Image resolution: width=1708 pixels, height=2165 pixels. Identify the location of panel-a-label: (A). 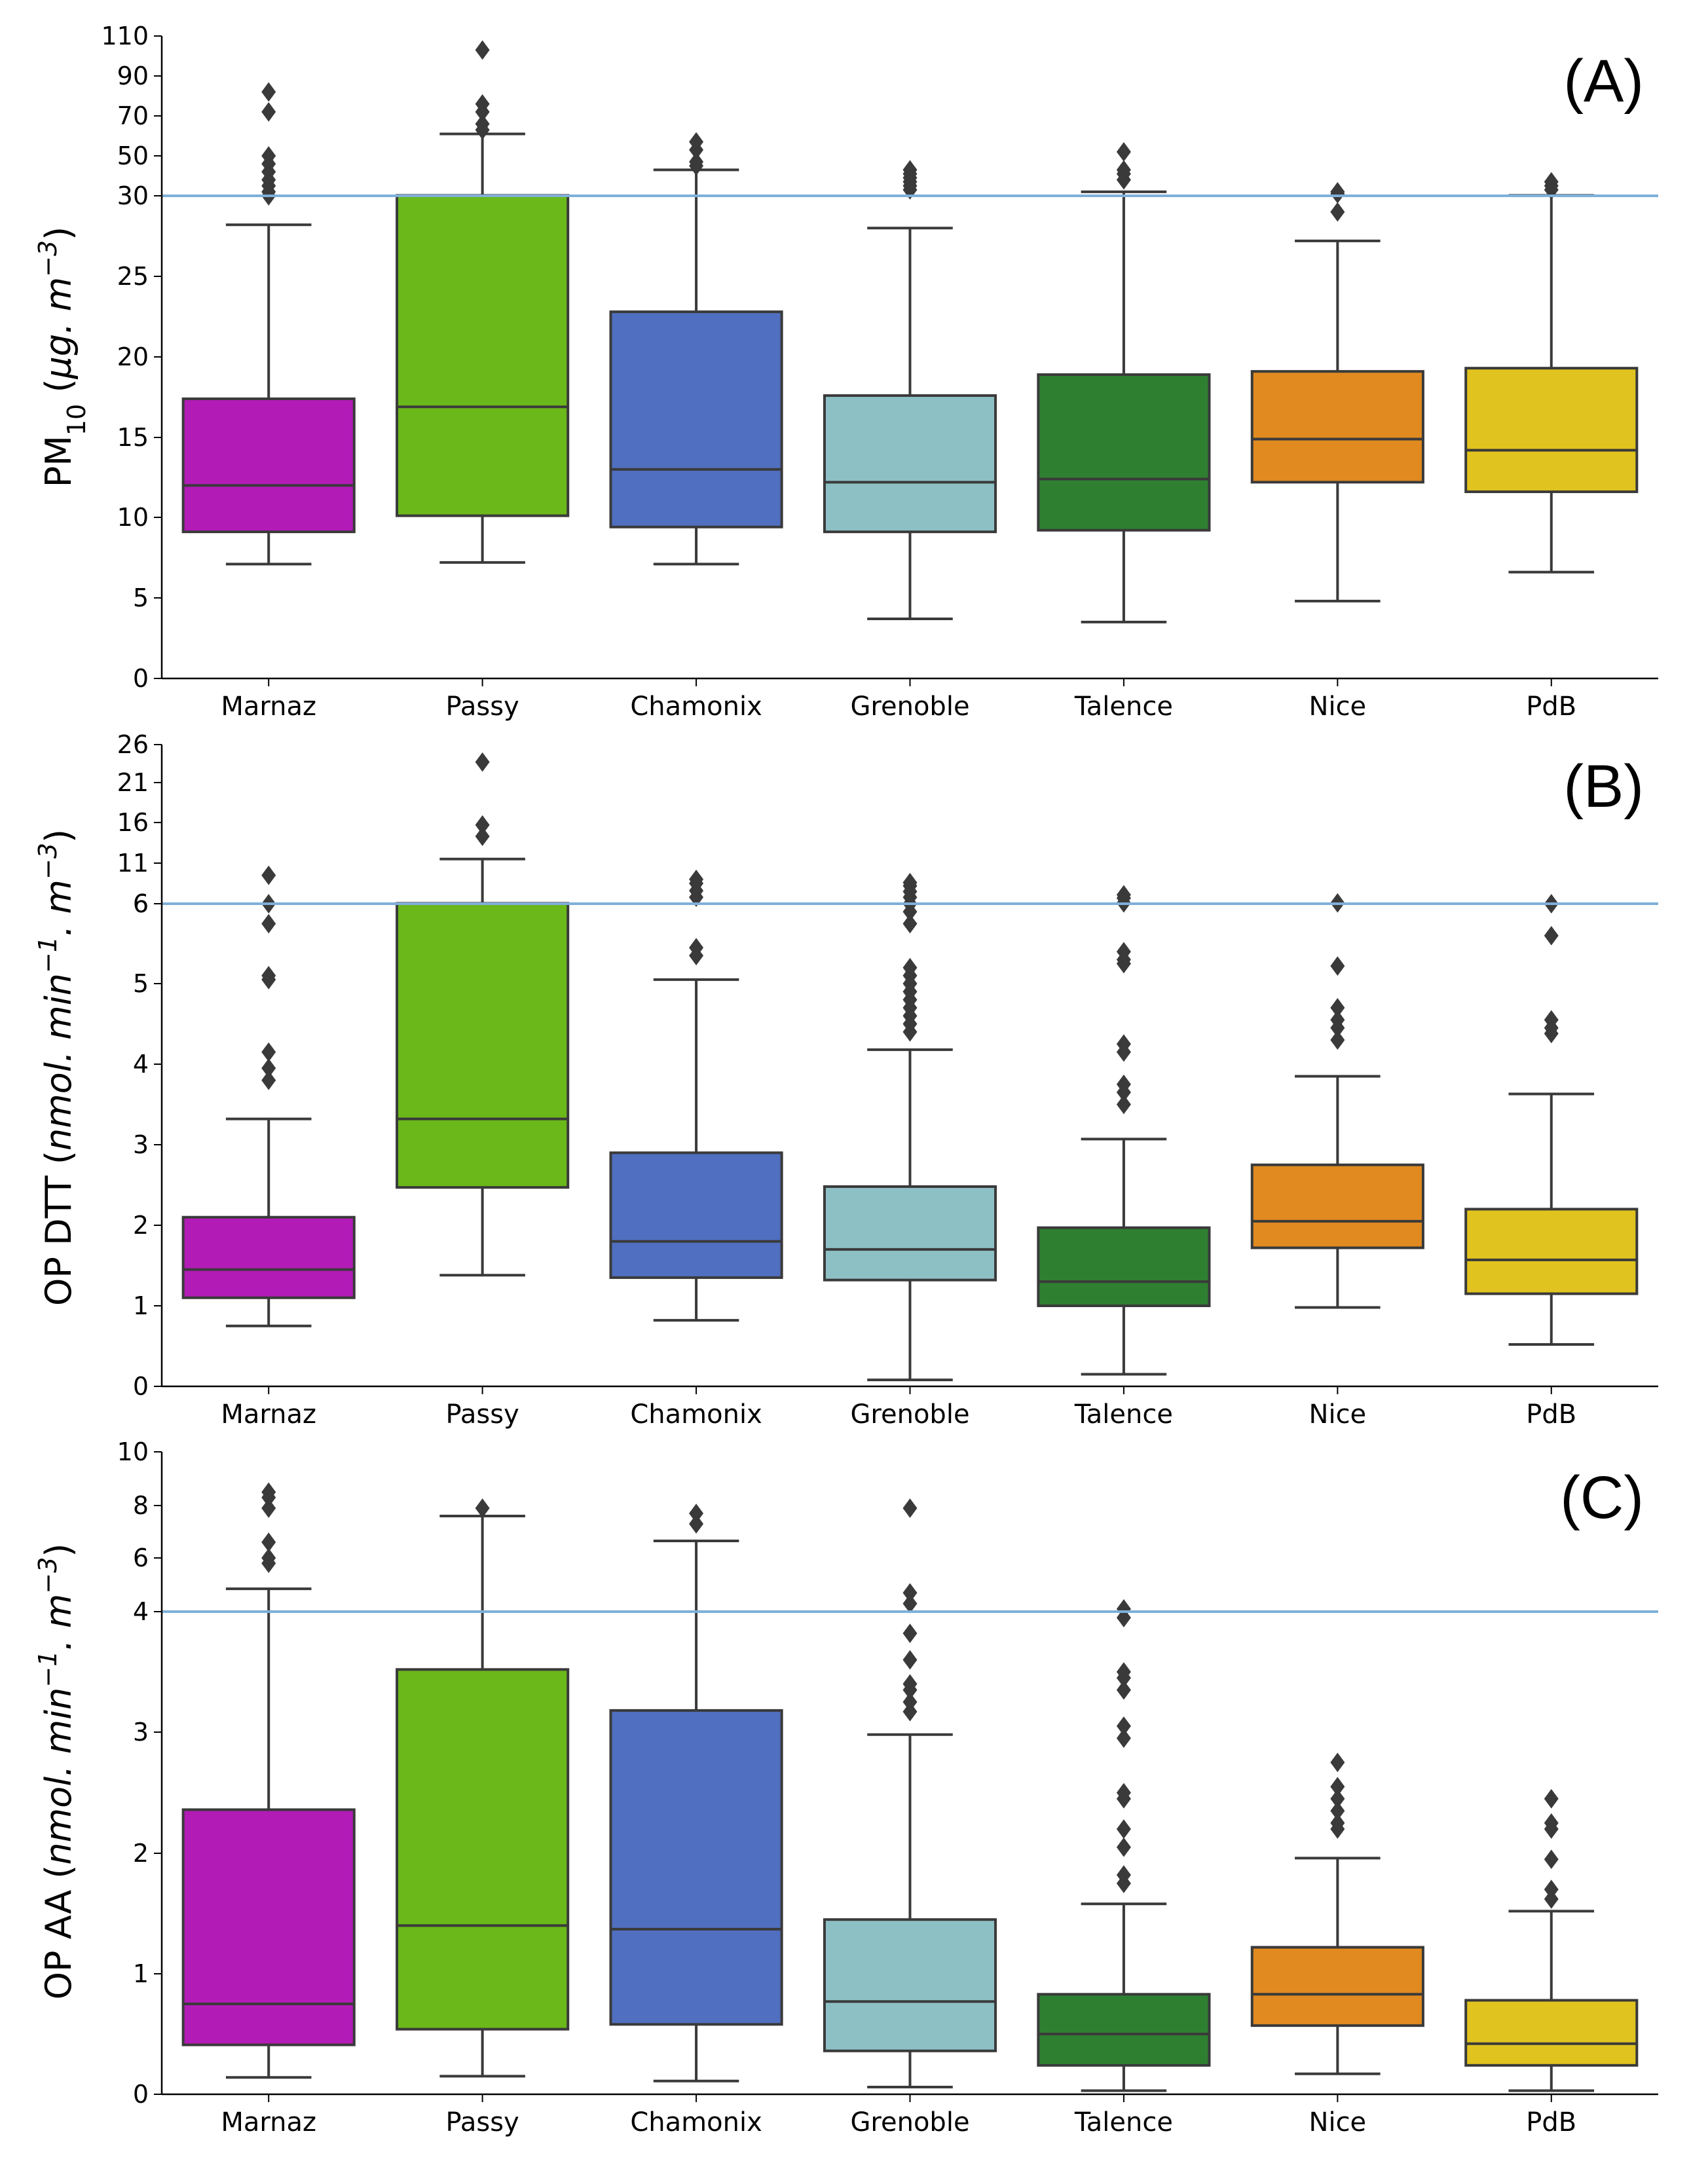
(1603, 81).